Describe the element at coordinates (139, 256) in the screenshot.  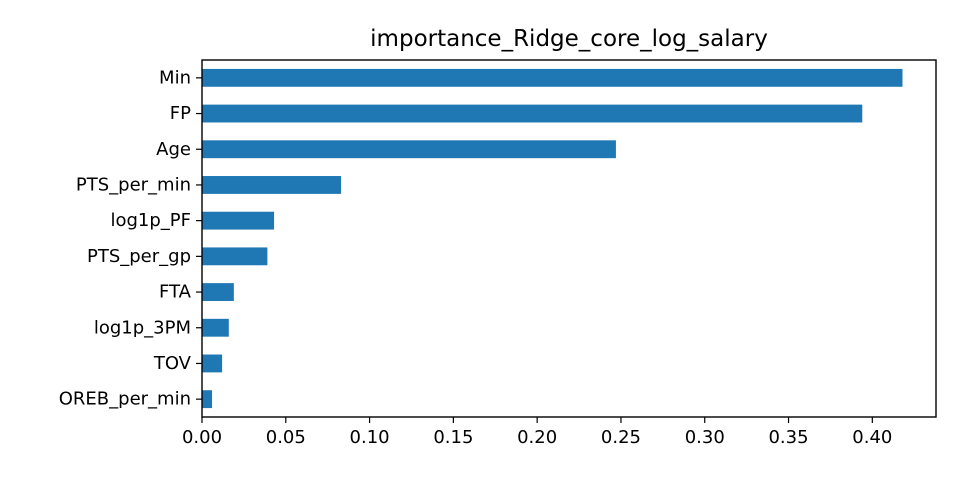
I see `y-tick-label: PTS_per_gp` at that location.